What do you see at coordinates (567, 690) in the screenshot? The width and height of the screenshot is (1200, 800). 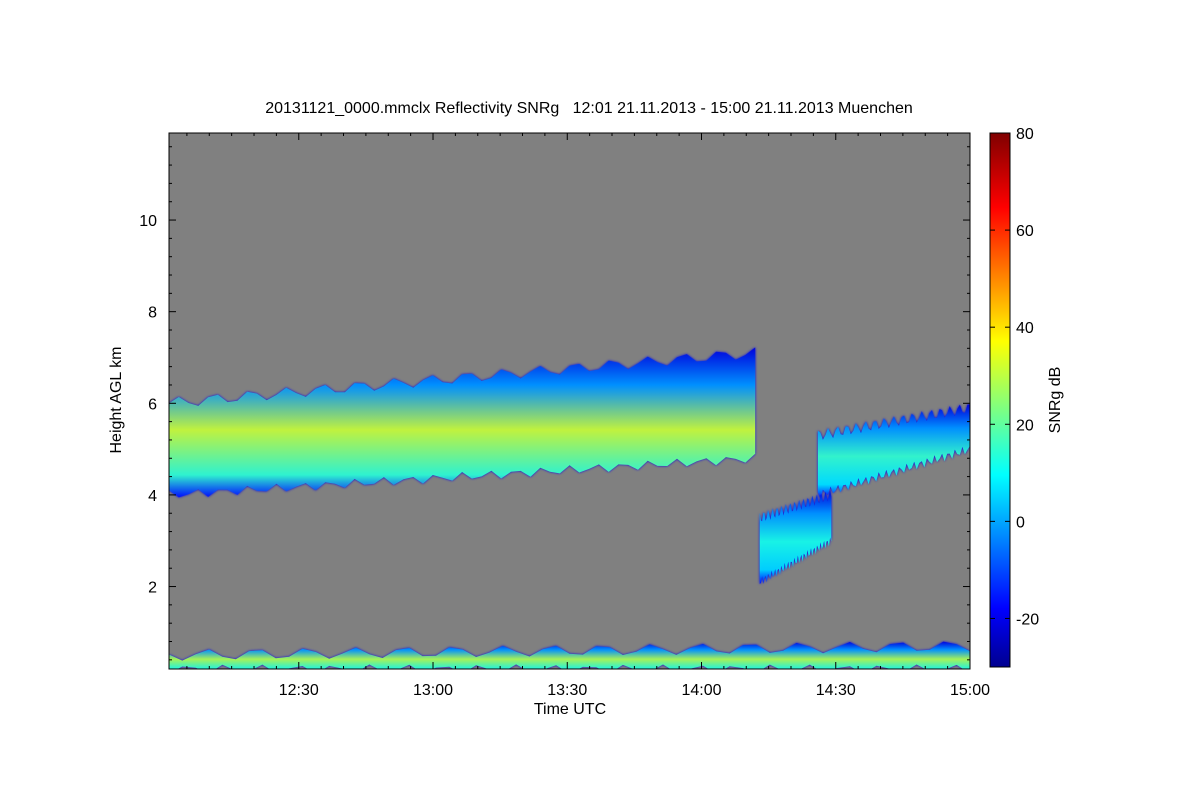 I see `x-tick-label: 13:30` at bounding box center [567, 690].